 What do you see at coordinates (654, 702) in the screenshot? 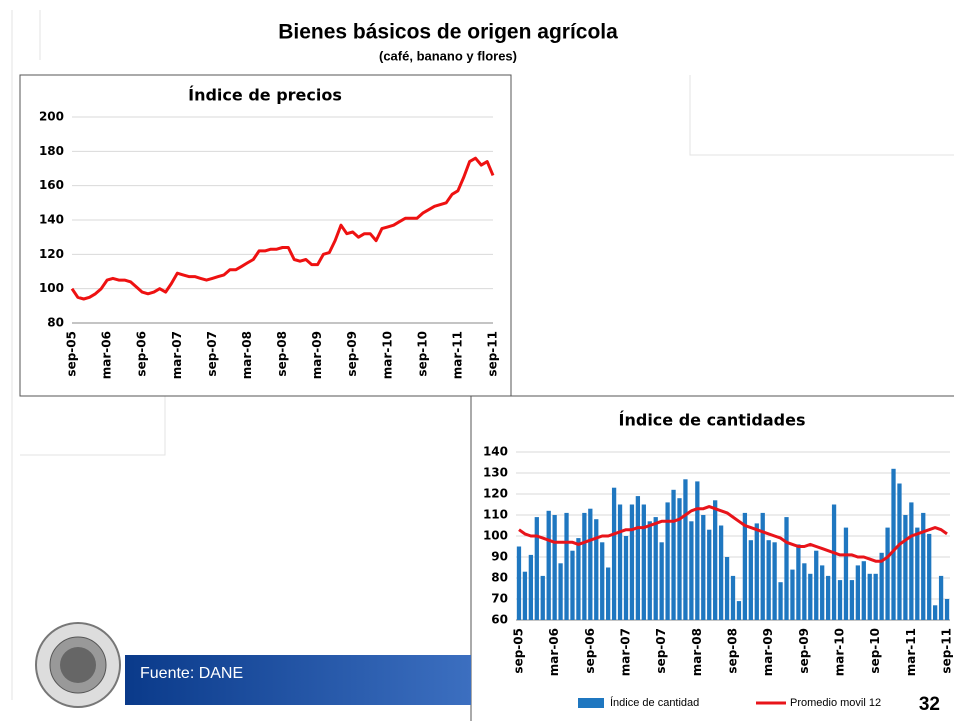
I see `legend-label: Índice de cantidad` at bounding box center [654, 702].